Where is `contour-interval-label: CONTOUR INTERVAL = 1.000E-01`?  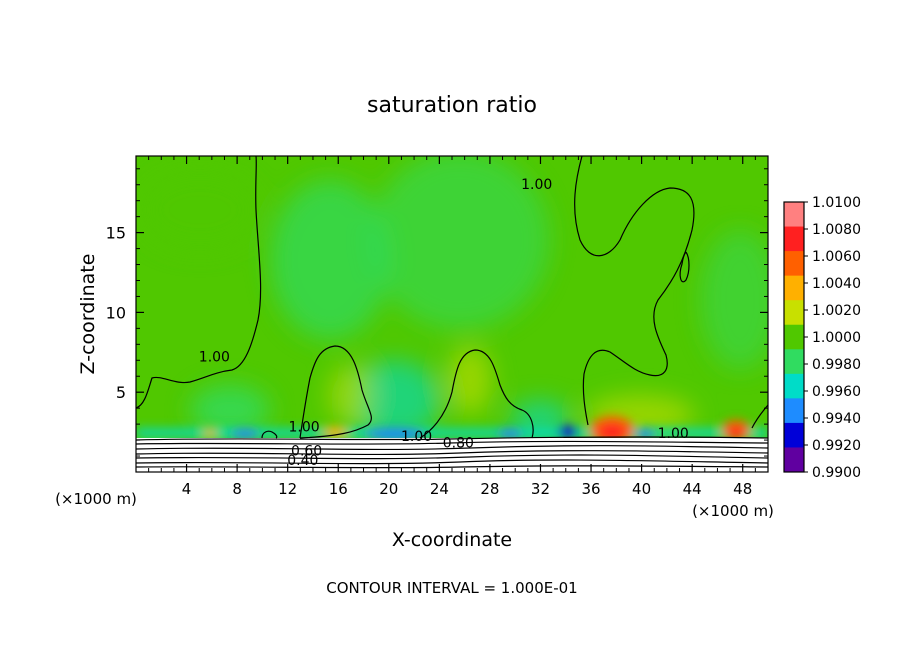
contour-interval-label: CONTOUR INTERVAL = 1.000E-01 is located at coordinates (451, 588).